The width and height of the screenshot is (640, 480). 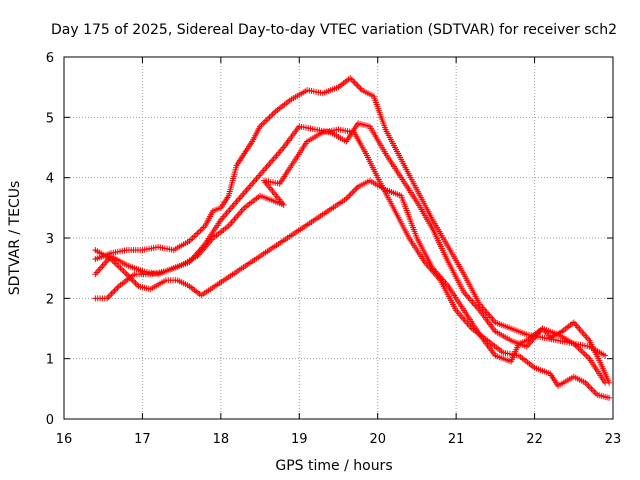 I want to click on x-tick-label: 21, so click(x=456, y=439).